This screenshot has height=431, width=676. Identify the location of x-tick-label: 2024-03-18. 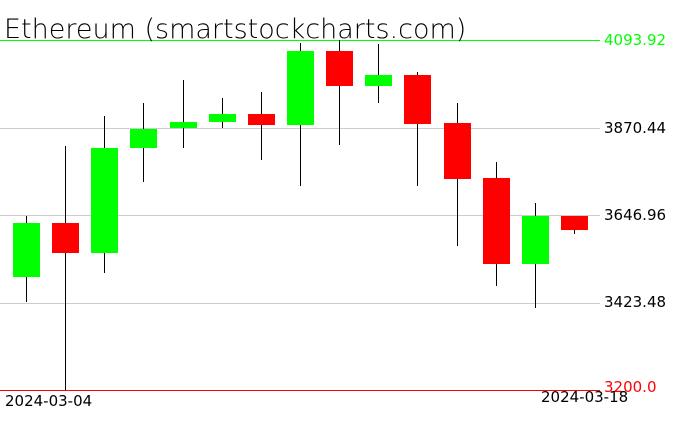
(584, 397).